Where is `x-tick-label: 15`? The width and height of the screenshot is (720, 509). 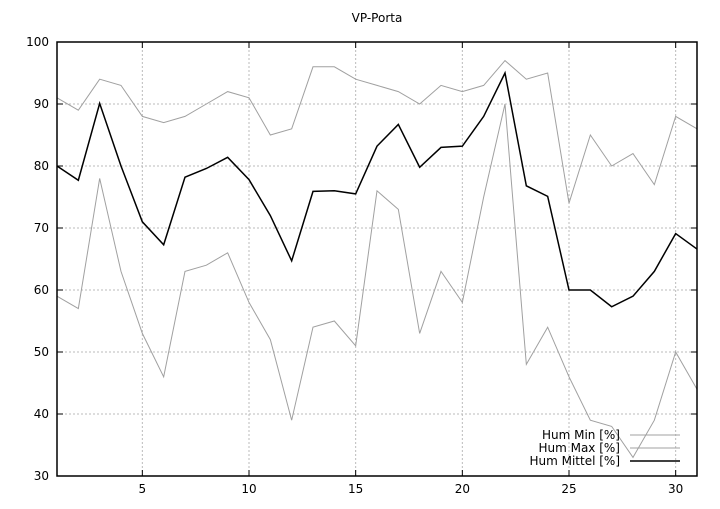 x-tick-label: 15 is located at coordinates (355, 489).